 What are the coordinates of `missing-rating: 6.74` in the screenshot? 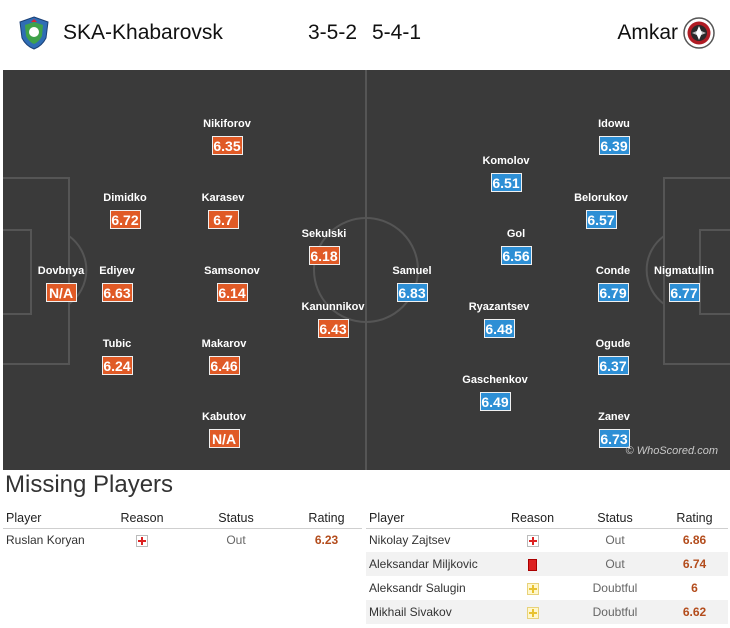 It's located at (694, 564).